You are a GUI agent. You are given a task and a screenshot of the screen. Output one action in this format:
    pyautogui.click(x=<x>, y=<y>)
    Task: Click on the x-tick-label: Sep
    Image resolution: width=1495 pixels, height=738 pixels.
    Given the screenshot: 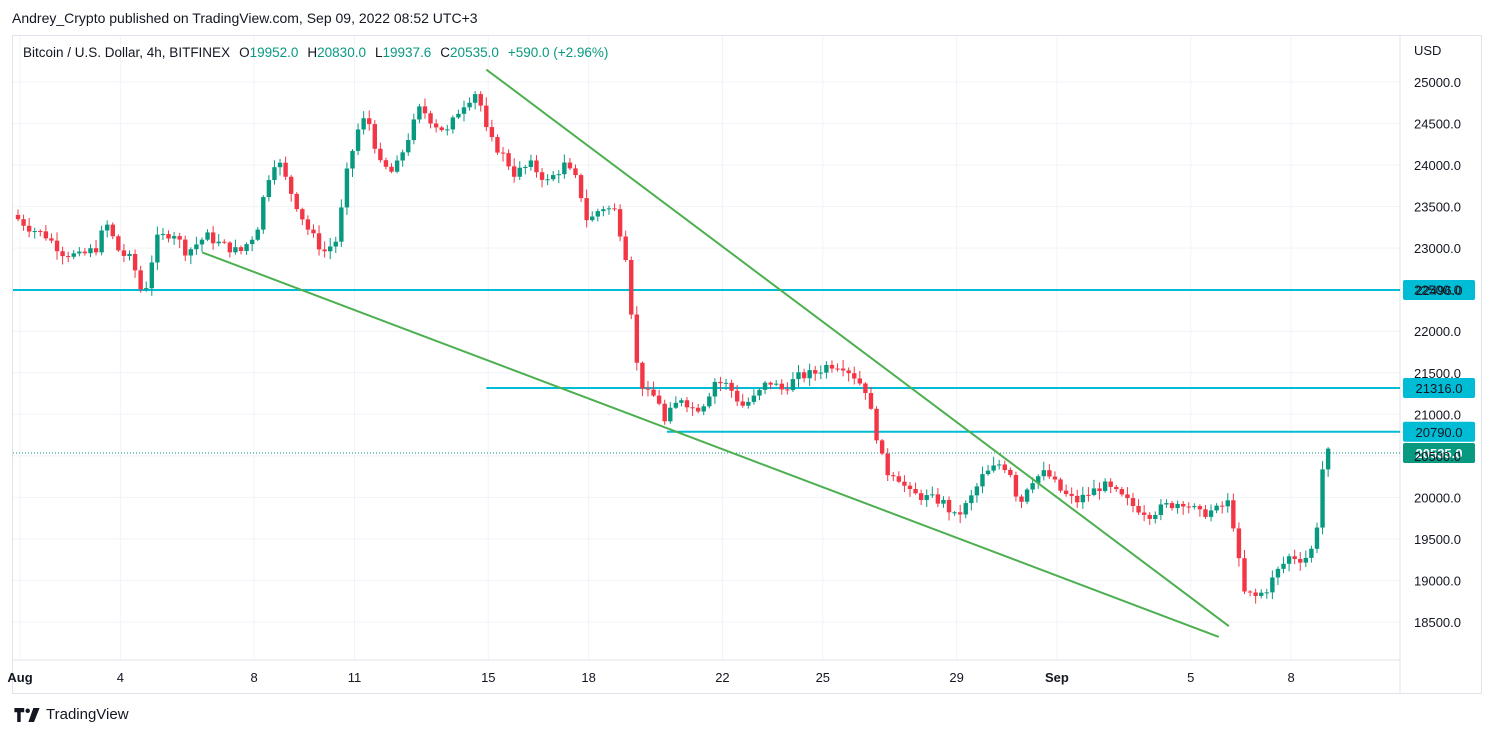 What is the action you would take?
    pyautogui.click(x=1057, y=677)
    